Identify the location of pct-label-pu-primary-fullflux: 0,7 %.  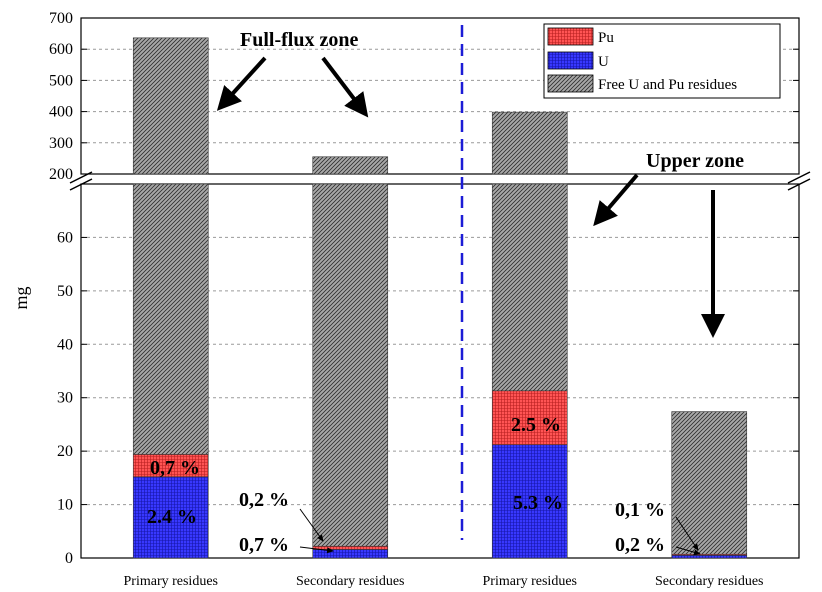
(175, 468).